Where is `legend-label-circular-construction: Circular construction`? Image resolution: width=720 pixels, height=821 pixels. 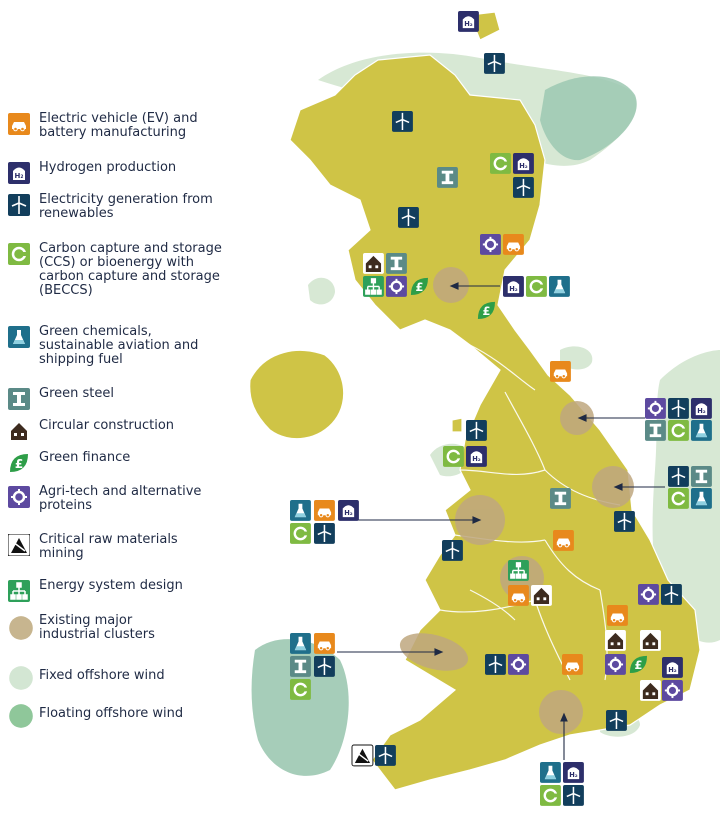
legend-label-circular-construction: Circular construction is located at coordinates (107, 425).